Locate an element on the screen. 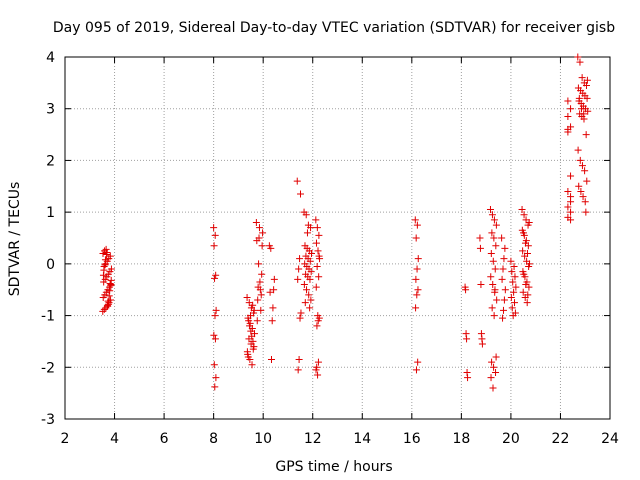 The width and height of the screenshot is (640, 480). x-tick-label: 6 is located at coordinates (164, 439).